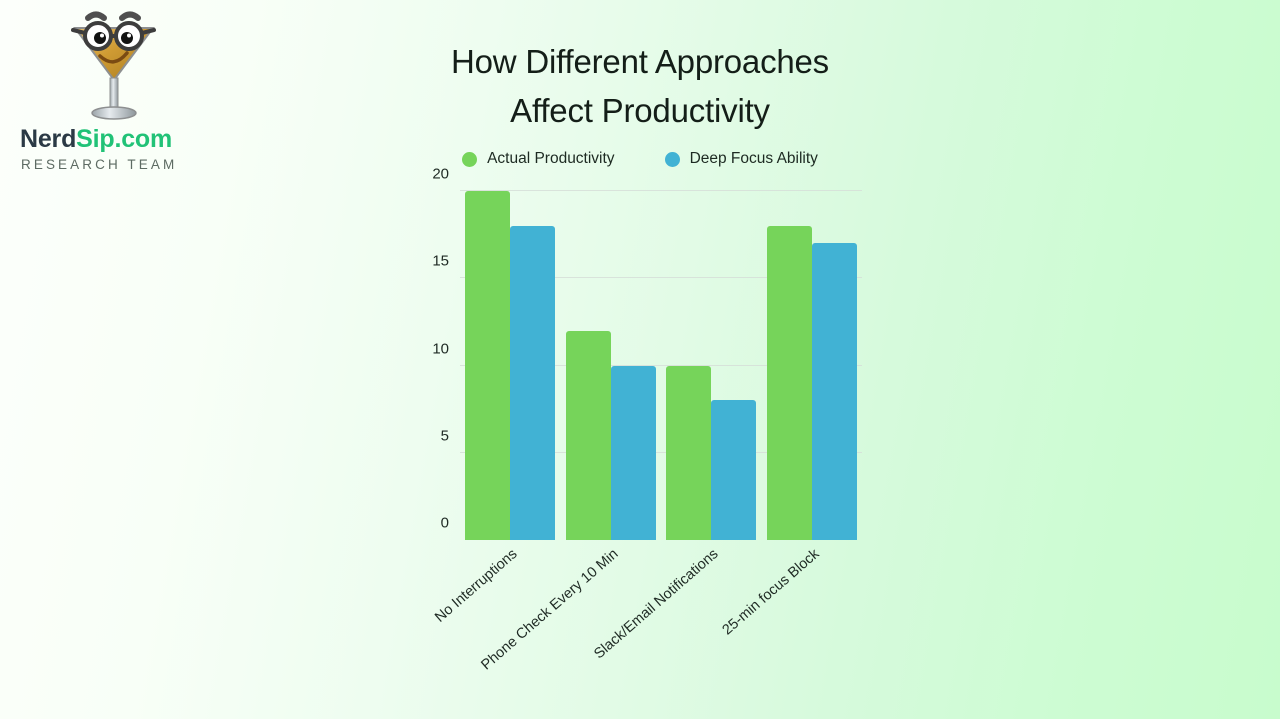  Describe the element at coordinates (753, 158) in the screenshot. I see `legend-label: Deep Focus Ability` at that location.